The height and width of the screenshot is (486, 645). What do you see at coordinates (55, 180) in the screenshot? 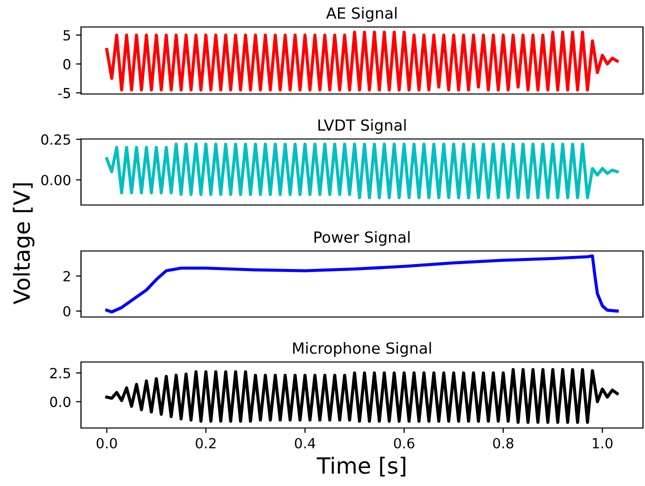
I see `y-tick-label: 0.00` at bounding box center [55, 180].